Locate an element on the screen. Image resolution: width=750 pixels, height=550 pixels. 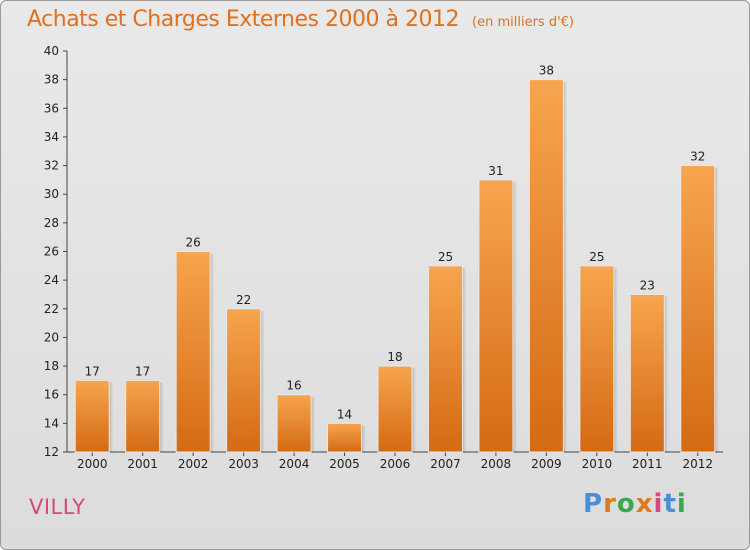
logo-letter: x is located at coordinates (644, 504).